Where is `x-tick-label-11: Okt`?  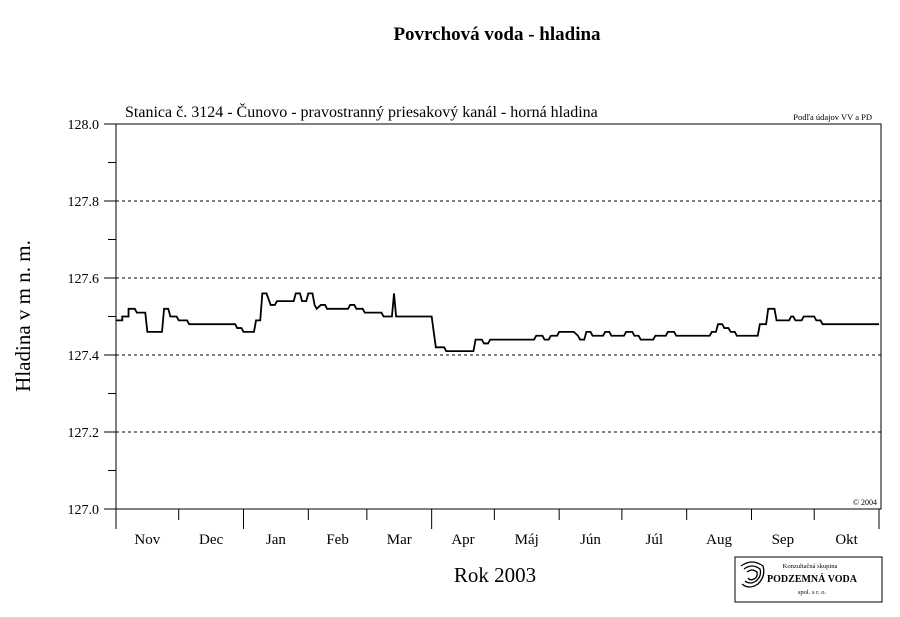 x-tick-label-11: Okt is located at coordinates (846, 540).